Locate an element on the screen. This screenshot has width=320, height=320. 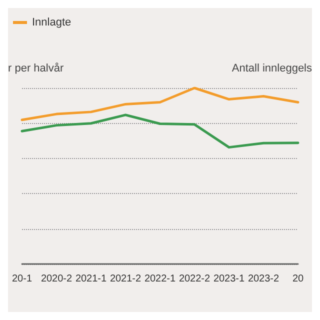
x-tick-label: 2022-2 is located at coordinates (194, 279).